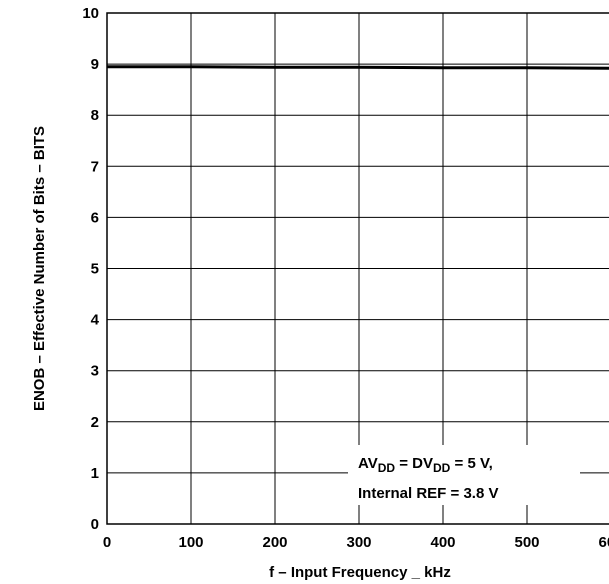 Image resolution: width=609 pixels, height=584 pixels. What do you see at coordinates (95, 269) in the screenshot?
I see `y-tick-label: 5` at bounding box center [95, 269].